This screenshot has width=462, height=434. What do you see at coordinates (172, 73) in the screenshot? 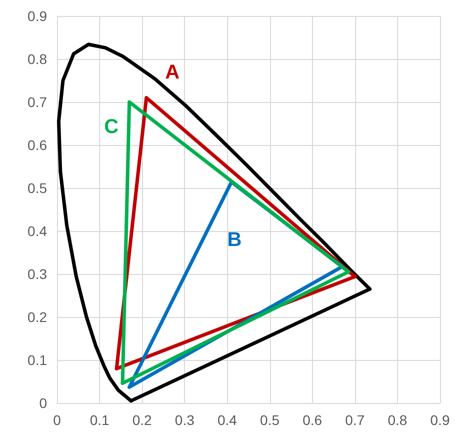
I see `series-label: A` at bounding box center [172, 73].